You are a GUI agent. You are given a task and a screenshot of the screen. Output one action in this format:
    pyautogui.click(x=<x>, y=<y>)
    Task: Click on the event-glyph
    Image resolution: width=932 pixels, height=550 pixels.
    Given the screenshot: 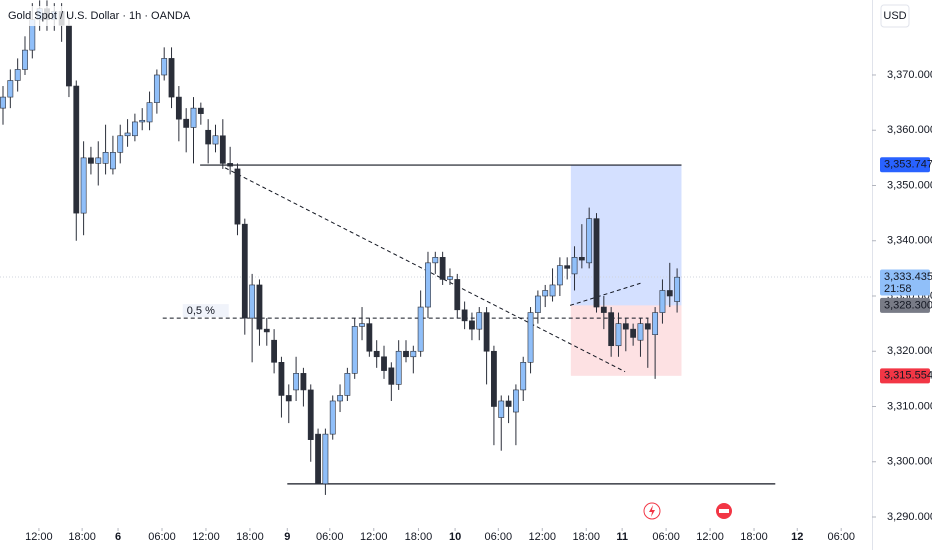 What is the action you would take?
    pyautogui.click(x=724, y=511)
    